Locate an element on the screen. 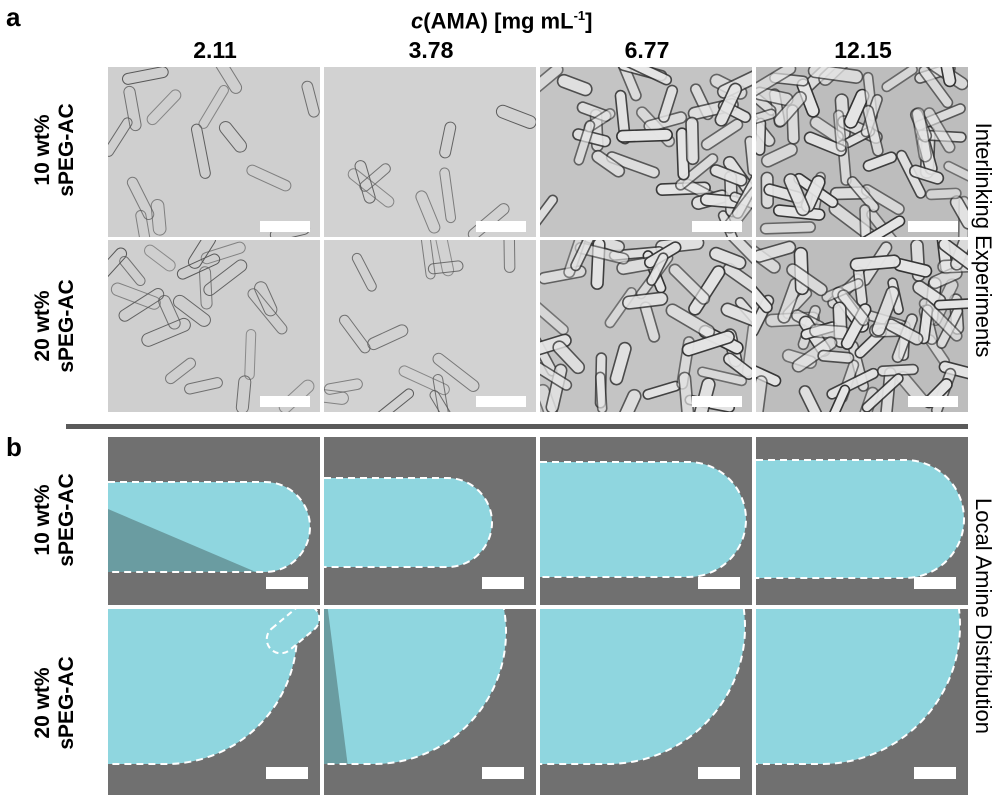 This screenshot has height=800, width=1000. panel-divider is located at coordinates (517, 426).